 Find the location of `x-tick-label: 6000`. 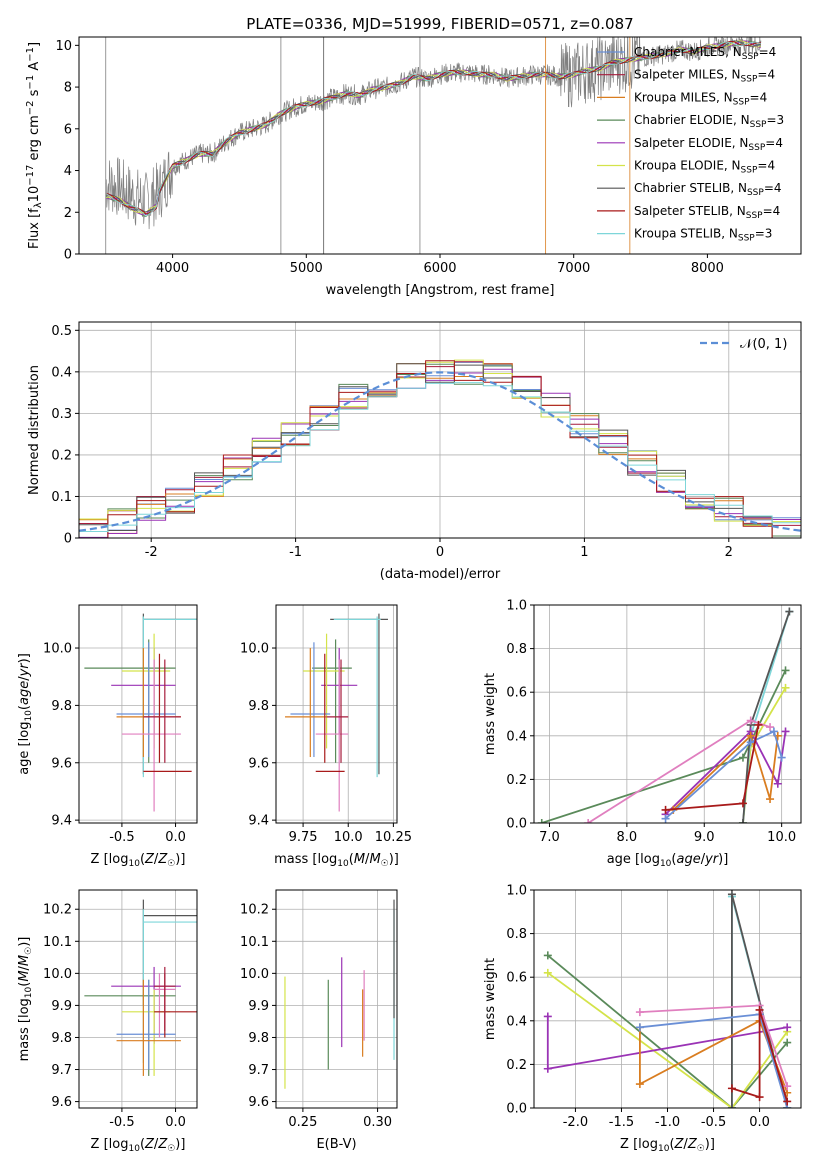

x-tick-label: 6000 is located at coordinates (439, 268).